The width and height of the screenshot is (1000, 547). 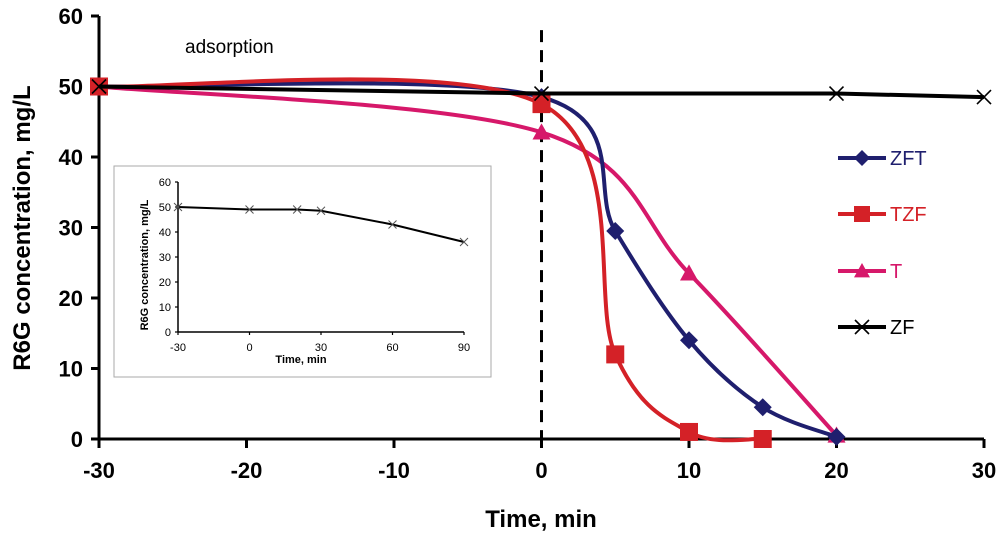 I want to click on inset-y-tick-label: 40, so click(x=165, y=233).